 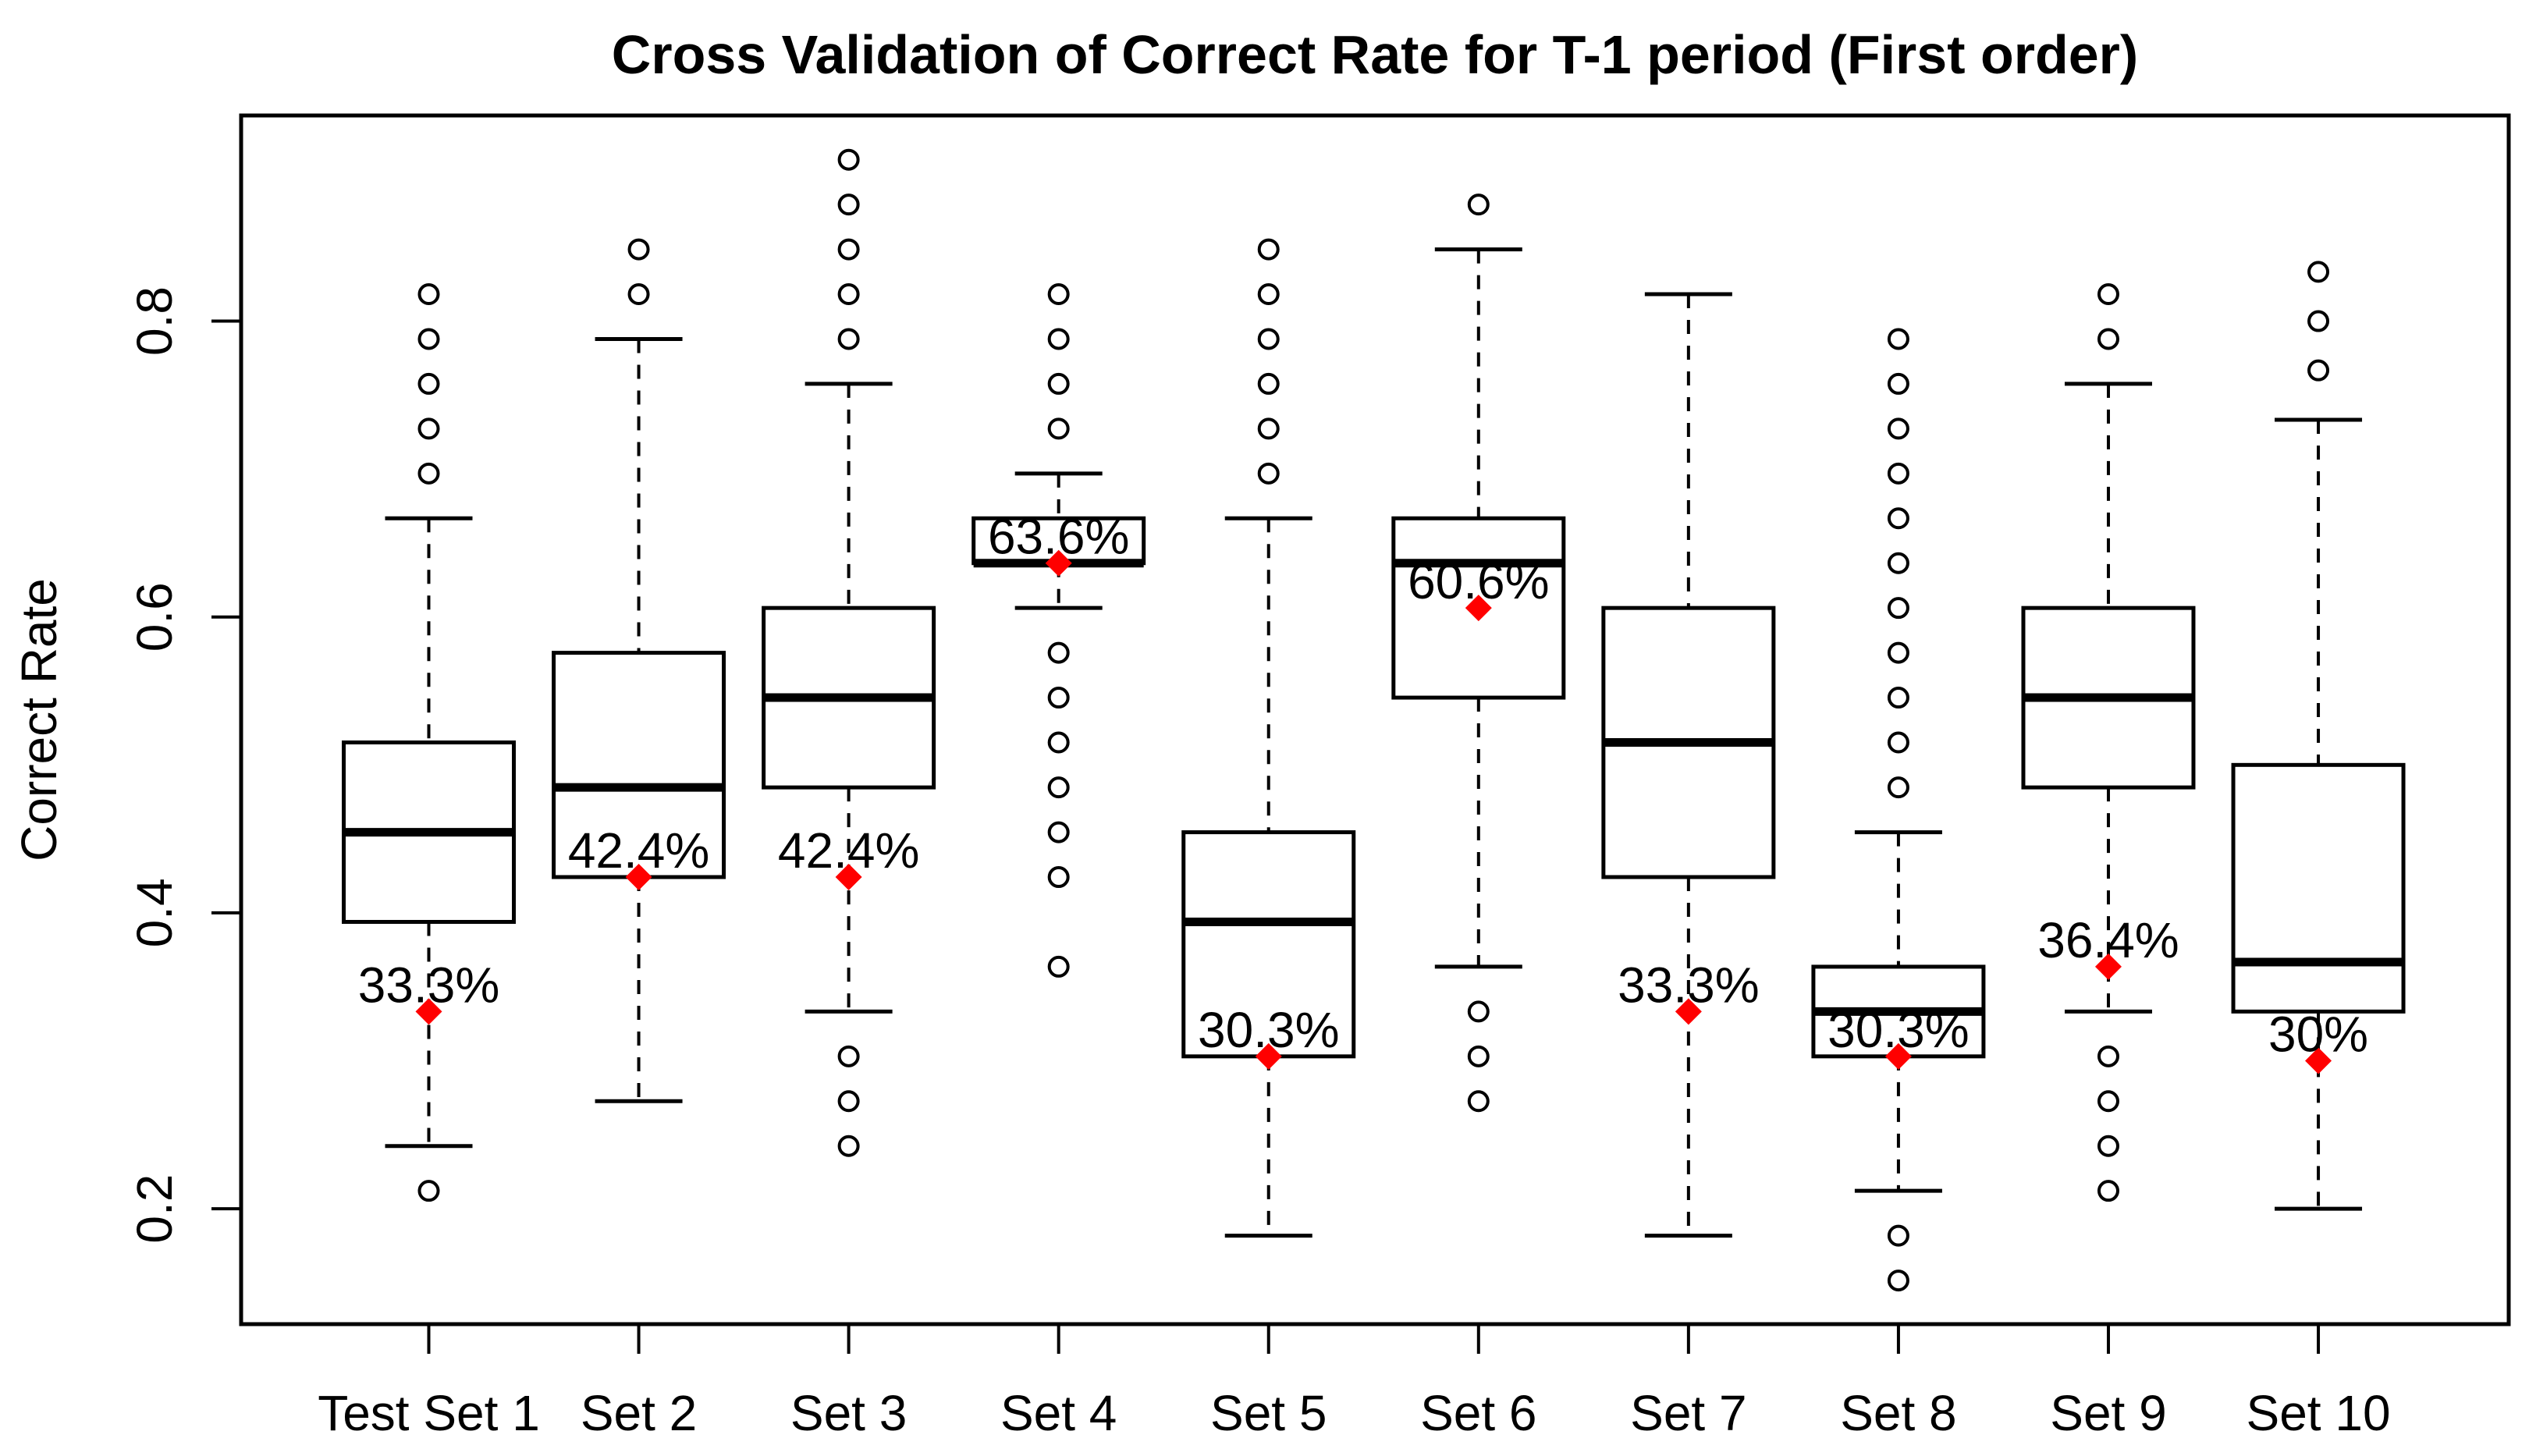 I want to click on marker-label: 60.6%, so click(x=1478, y=581).